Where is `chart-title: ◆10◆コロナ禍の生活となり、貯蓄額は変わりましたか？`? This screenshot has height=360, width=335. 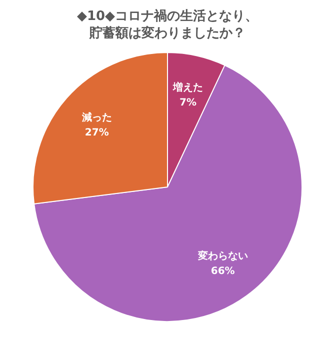
chart-title: ◆10◆コロナ禍の生活となり、貯蓄額は変わりましたか？ is located at coordinates (168, 25).